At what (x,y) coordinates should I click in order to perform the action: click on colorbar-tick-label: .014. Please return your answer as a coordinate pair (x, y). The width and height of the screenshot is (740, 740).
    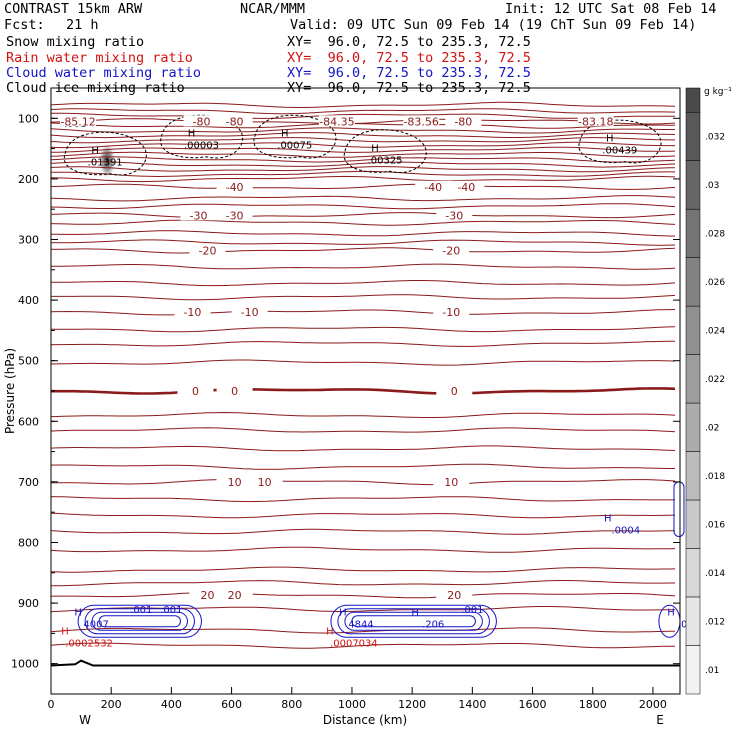
    Looking at the image, I should click on (715, 574).